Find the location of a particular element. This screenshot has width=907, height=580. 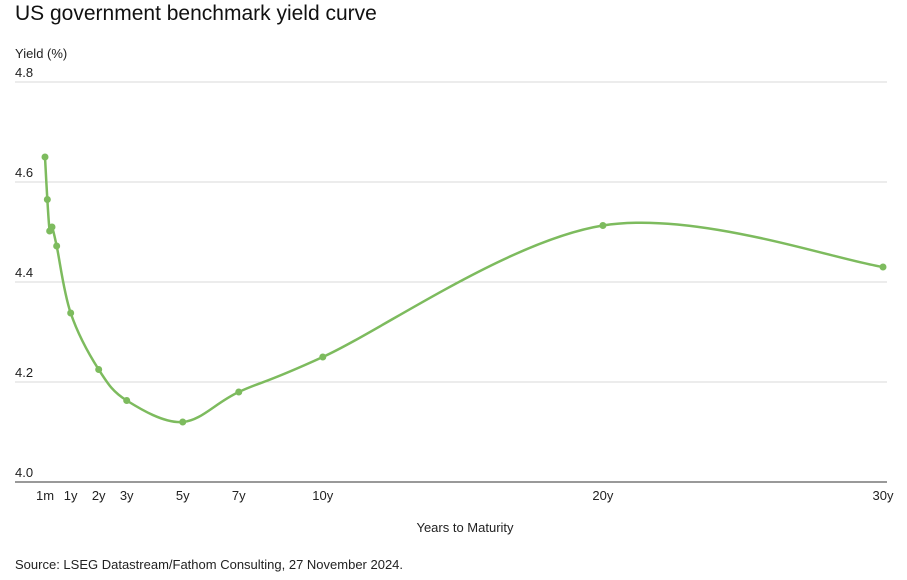

y-axis-ticks: 4.0 4.2 4.4 4.6 4.8 is located at coordinates (24, 272).